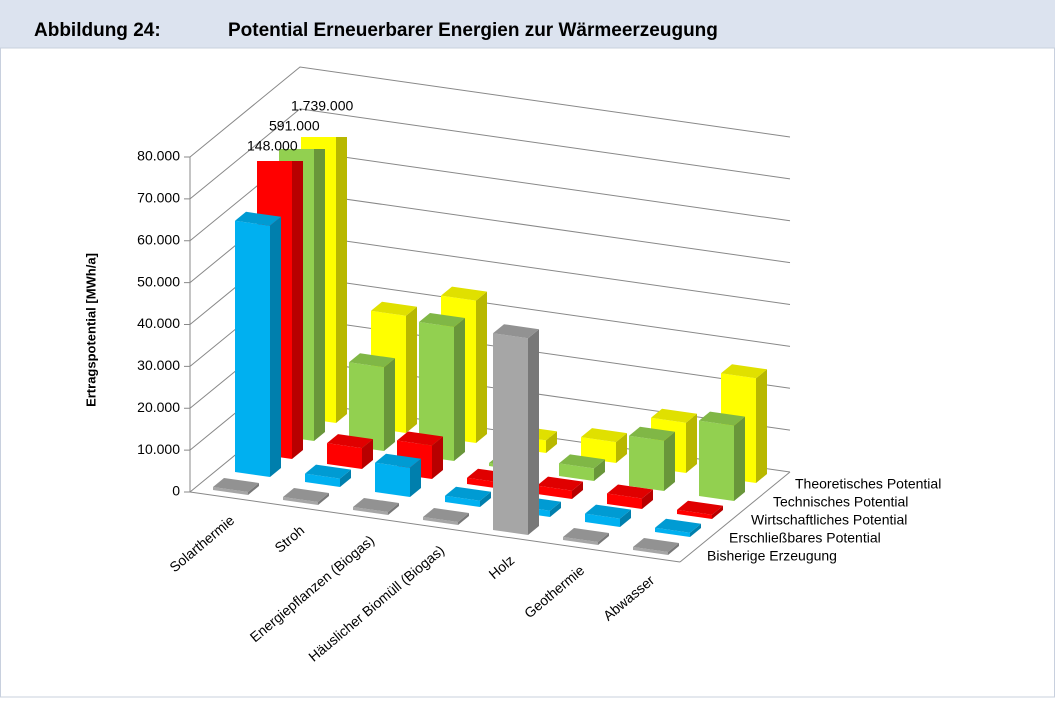  Describe the element at coordinates (294, 126) in the screenshot. I see `value-label: 591.000` at that location.